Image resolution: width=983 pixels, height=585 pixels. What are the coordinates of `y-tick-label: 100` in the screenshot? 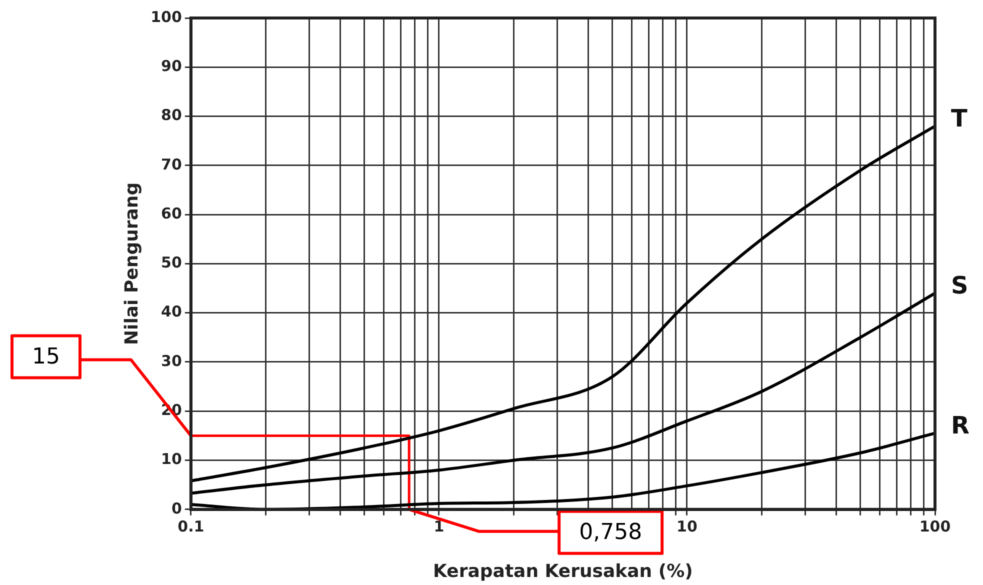 It's located at (166, 17).